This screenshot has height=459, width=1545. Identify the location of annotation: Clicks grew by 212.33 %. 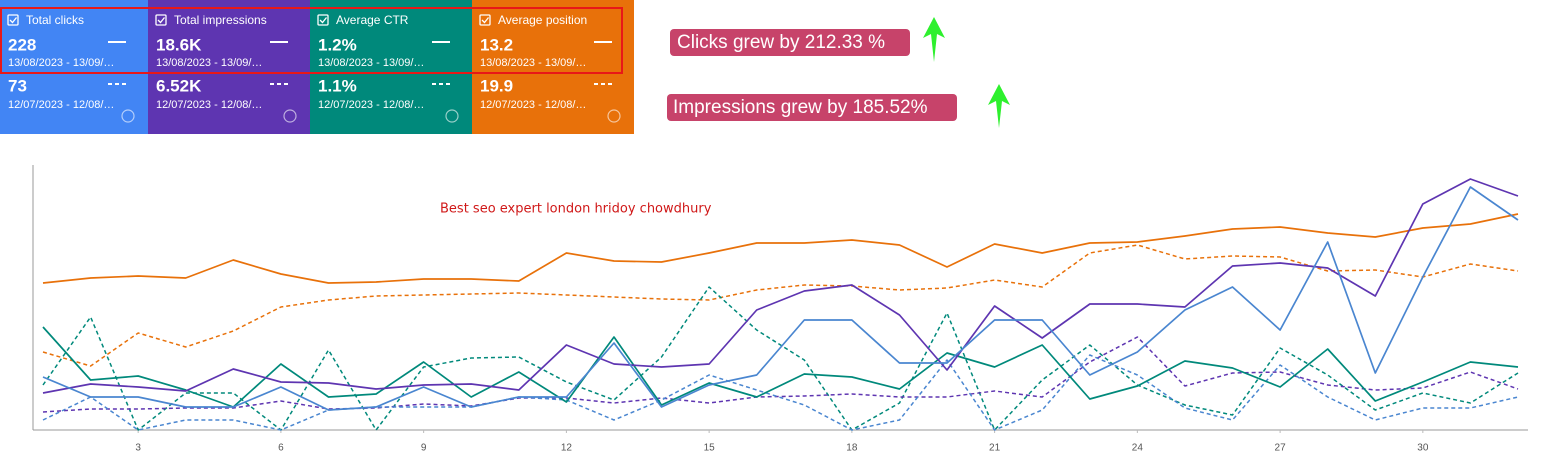
(781, 42).